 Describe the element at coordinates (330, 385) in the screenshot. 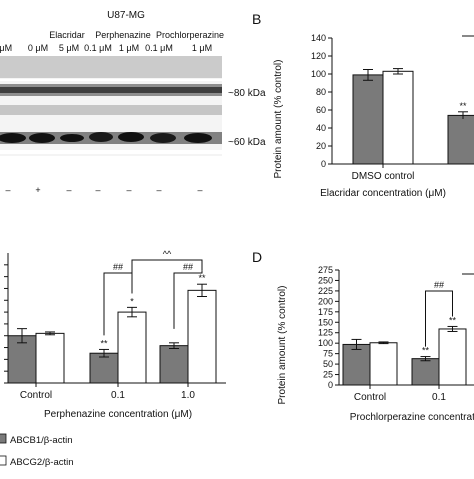

I see `panel-d-ytick-label: 0` at that location.